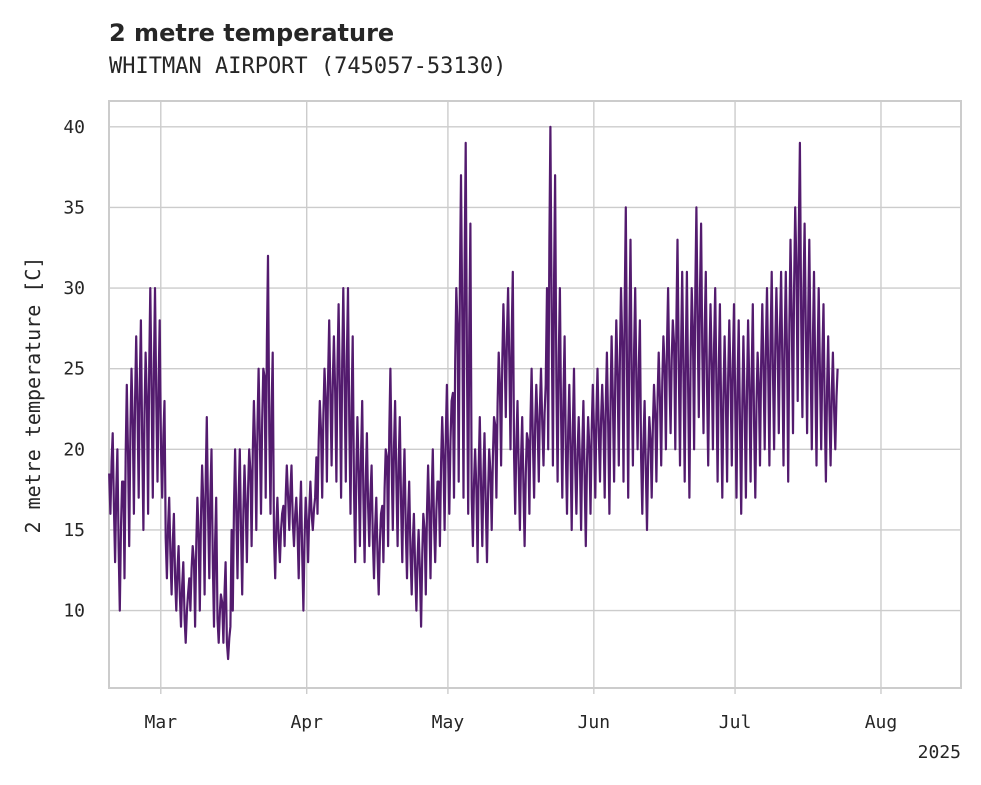 Image resolution: width=981 pixels, height=785 pixels. I want to click on y-tick-label: 25, so click(74, 369).